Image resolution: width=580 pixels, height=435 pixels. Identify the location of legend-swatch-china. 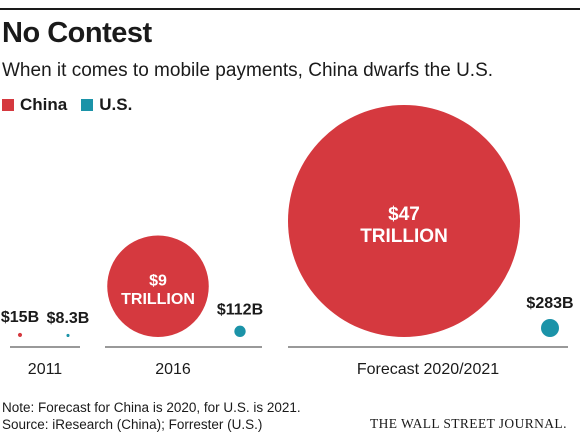
(8, 105).